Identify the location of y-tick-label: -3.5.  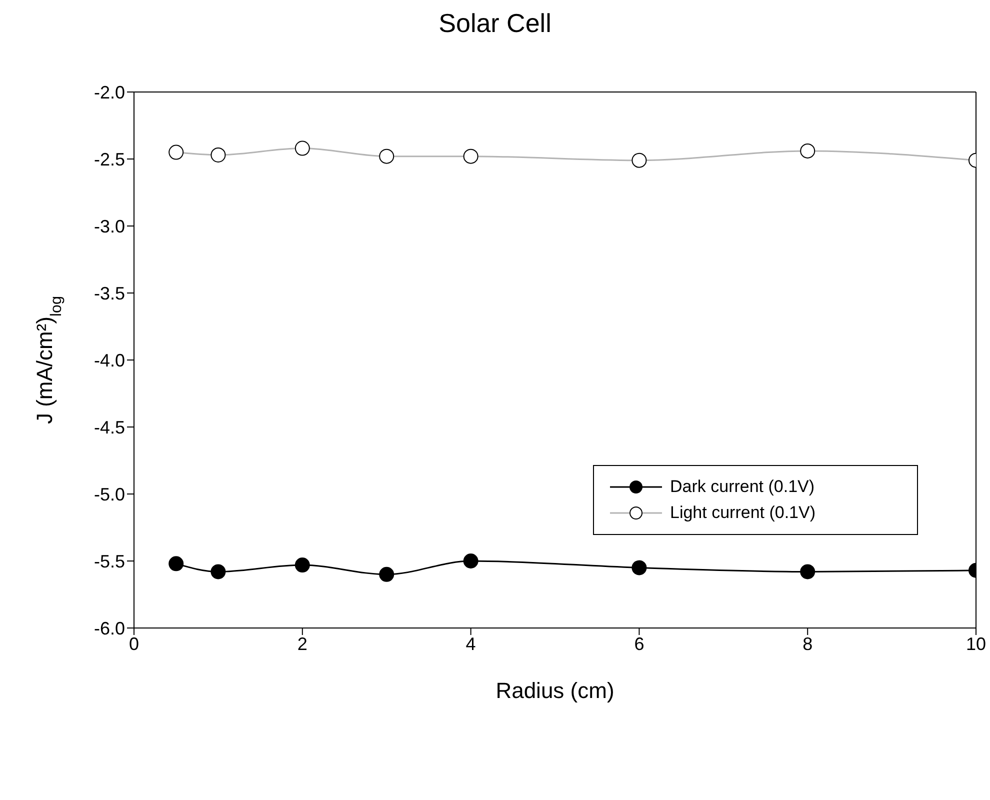
(109, 293).